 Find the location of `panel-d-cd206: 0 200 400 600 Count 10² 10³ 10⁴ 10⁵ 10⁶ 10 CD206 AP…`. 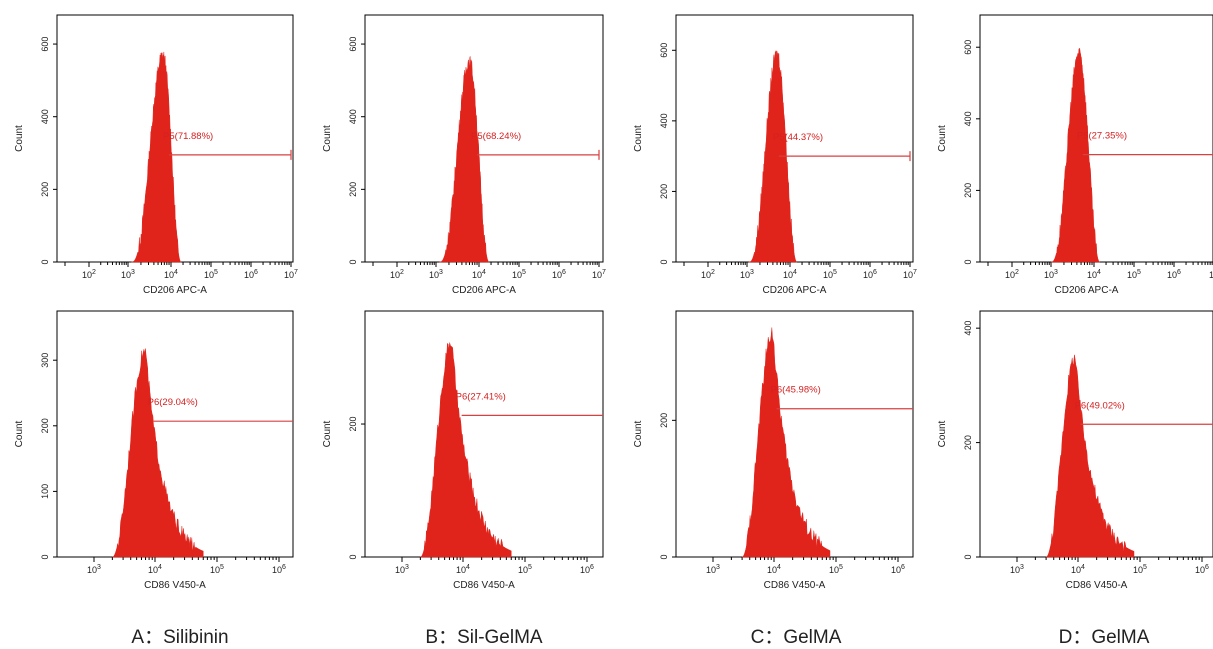

panel-d-cd206: 0 200 400 600 Count 10² 10³ 10⁴ 10⁵ 10⁶ 10 CD206 AP… is located at coordinates (1075, 155).